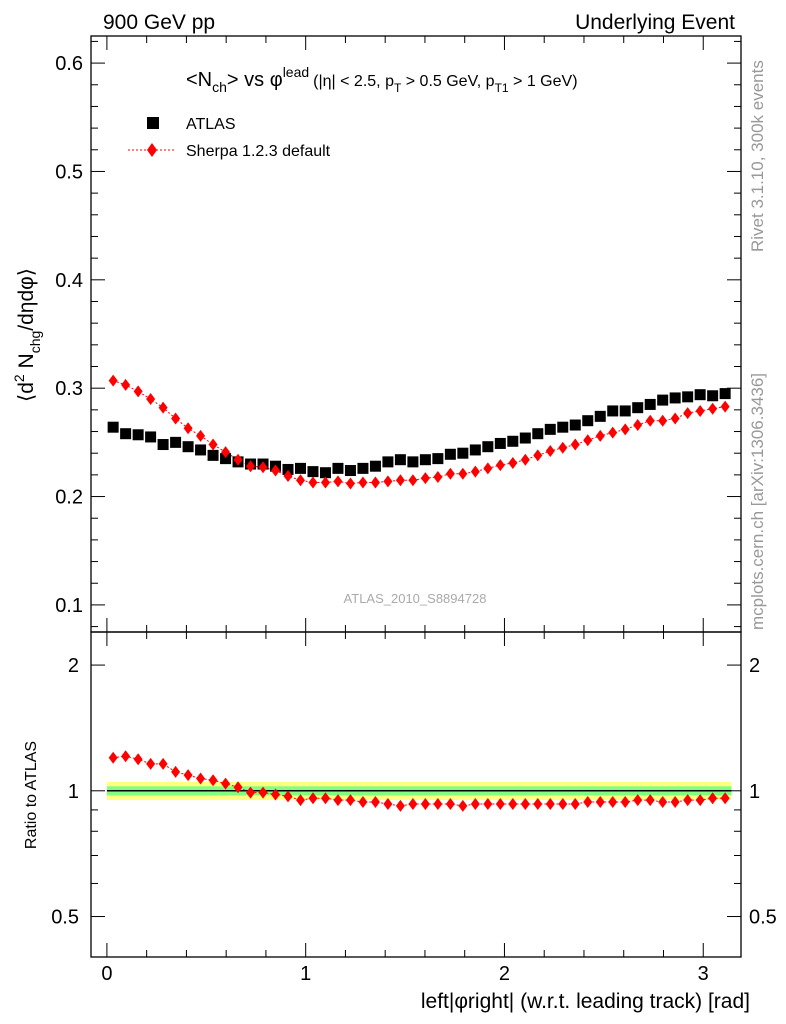 The width and height of the screenshot is (786, 1024). What do you see at coordinates (757, 501) in the screenshot?
I see `side-label-mcplots: mcplots.cern.ch [arXiv:1306.3436]` at bounding box center [757, 501].